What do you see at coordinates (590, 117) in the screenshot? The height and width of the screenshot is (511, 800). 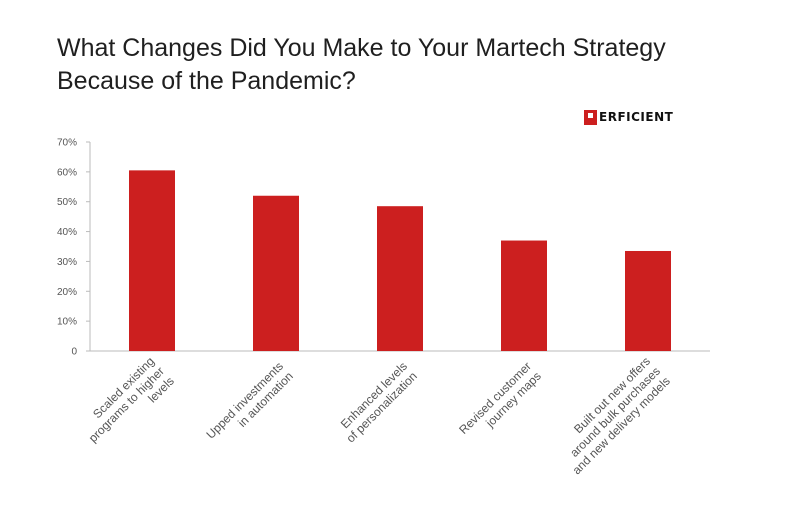 I see `logo-mark-icon` at bounding box center [590, 117].